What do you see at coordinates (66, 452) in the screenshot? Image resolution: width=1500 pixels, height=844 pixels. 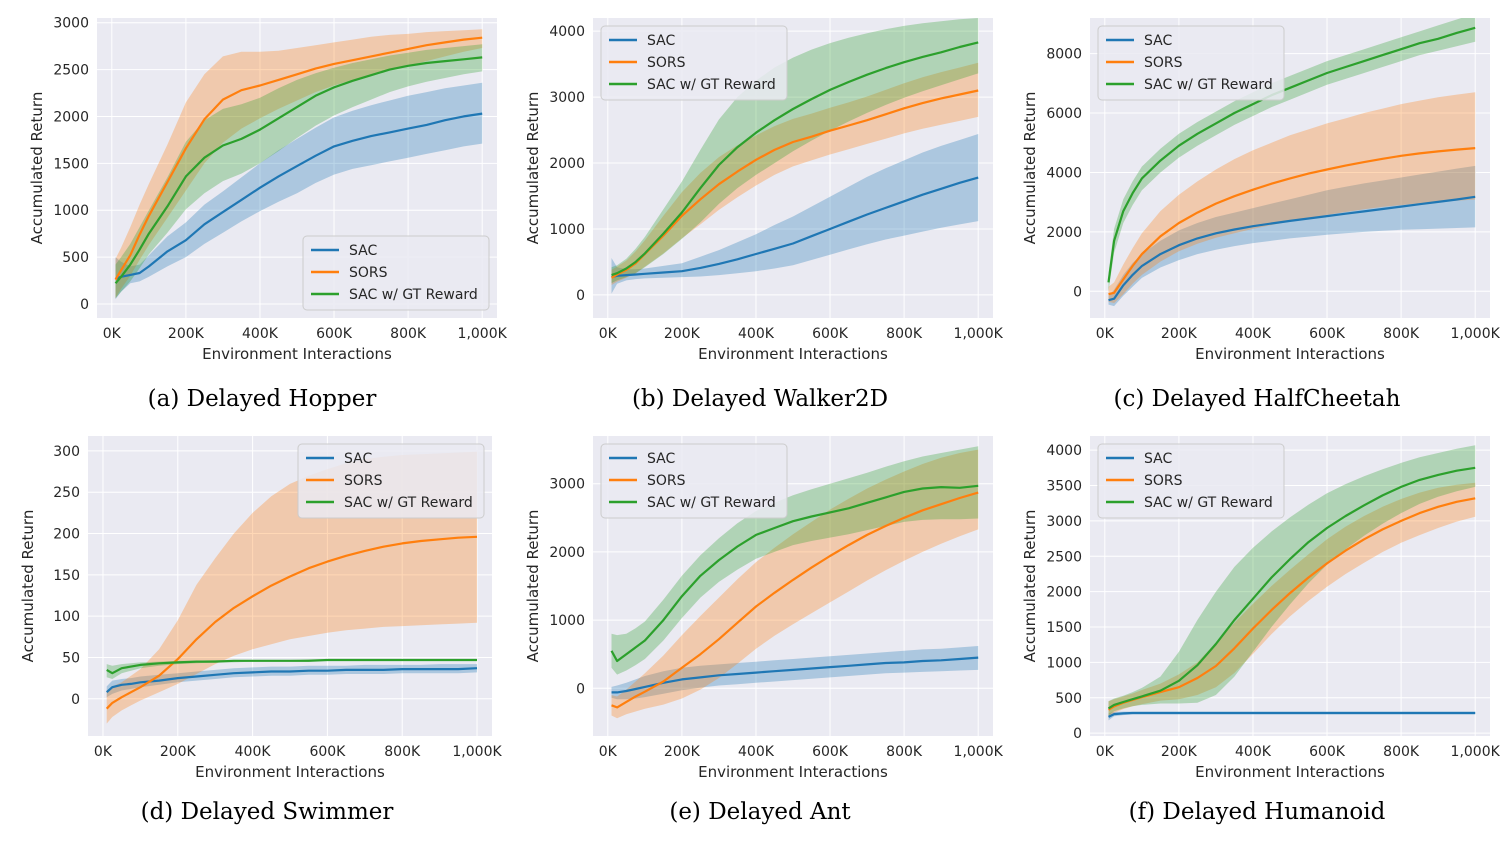 I see `y-tick-label: 300` at bounding box center [66, 452].